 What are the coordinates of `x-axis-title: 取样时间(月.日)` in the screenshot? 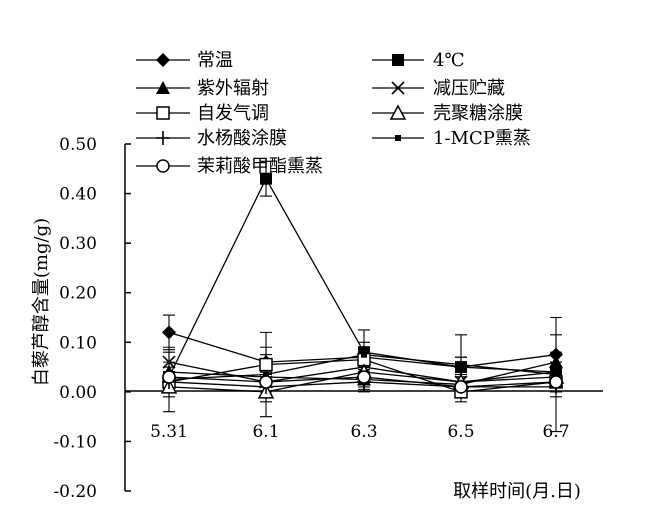 It's located at (517, 491).